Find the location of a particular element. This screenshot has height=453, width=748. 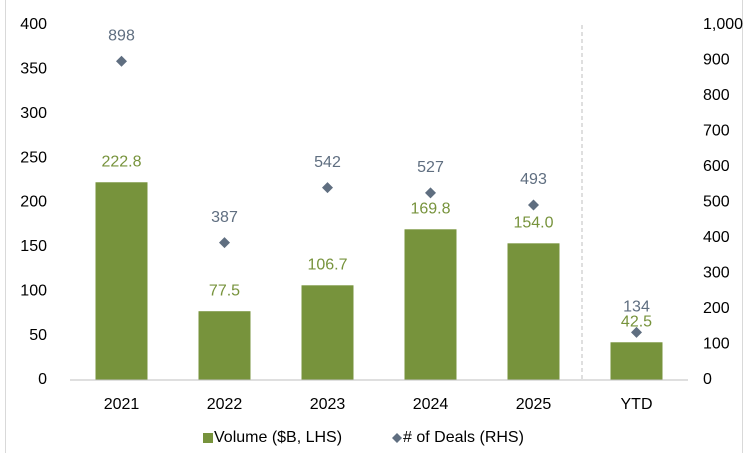

bar-value-label: 222.8 is located at coordinates (121, 161).